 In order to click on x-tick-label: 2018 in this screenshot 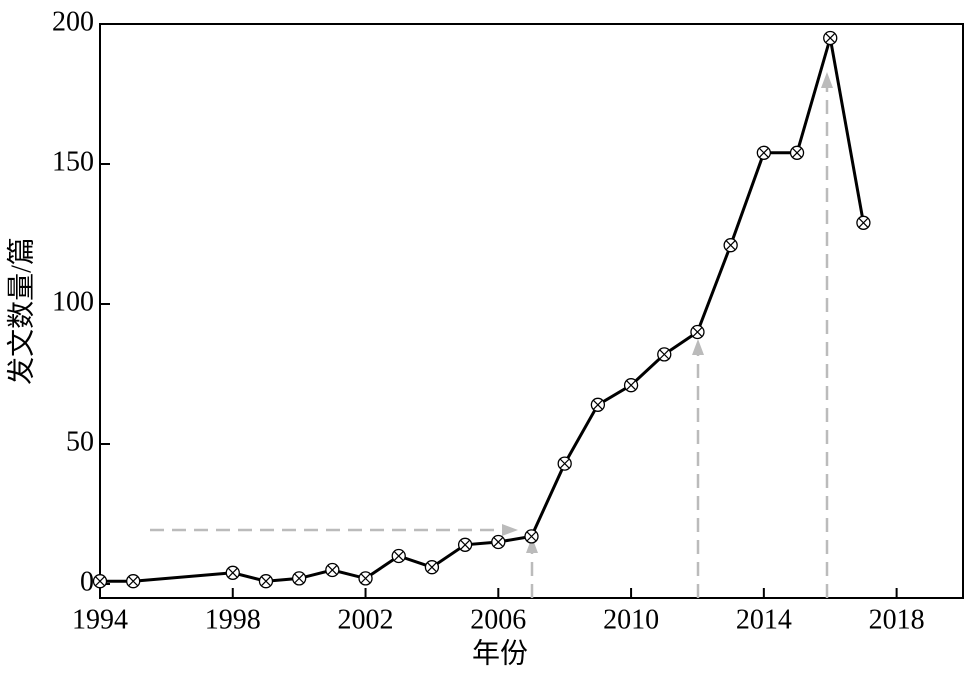, I will do `click(897, 619)`.